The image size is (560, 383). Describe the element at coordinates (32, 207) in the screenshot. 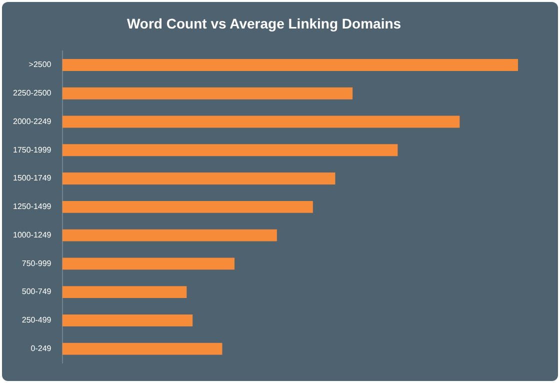

I see `y-tick-label: 1250-1499` at that location.